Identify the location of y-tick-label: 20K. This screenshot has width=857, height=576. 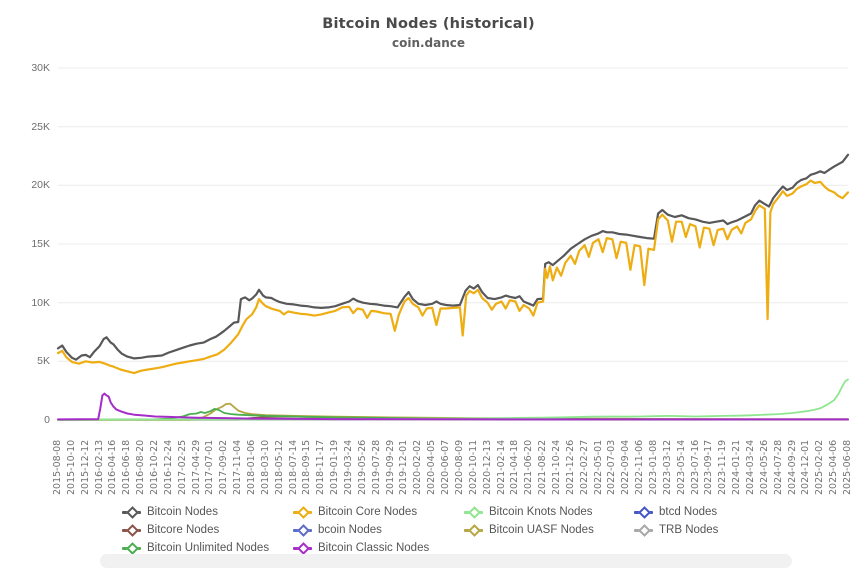
(40, 185).